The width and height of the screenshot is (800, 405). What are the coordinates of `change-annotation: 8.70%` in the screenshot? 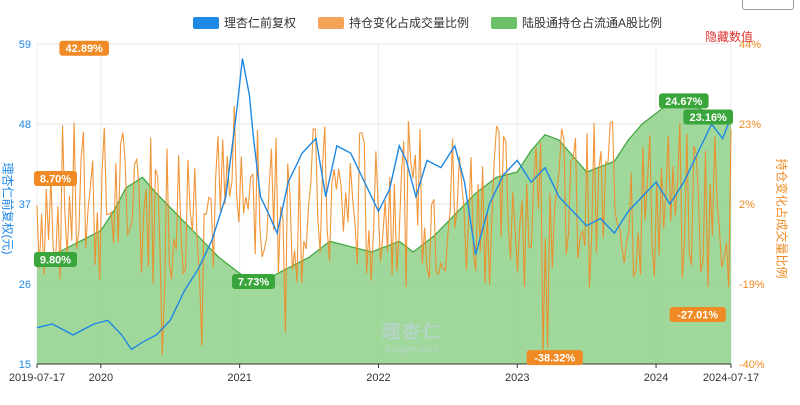 It's located at (55, 179).